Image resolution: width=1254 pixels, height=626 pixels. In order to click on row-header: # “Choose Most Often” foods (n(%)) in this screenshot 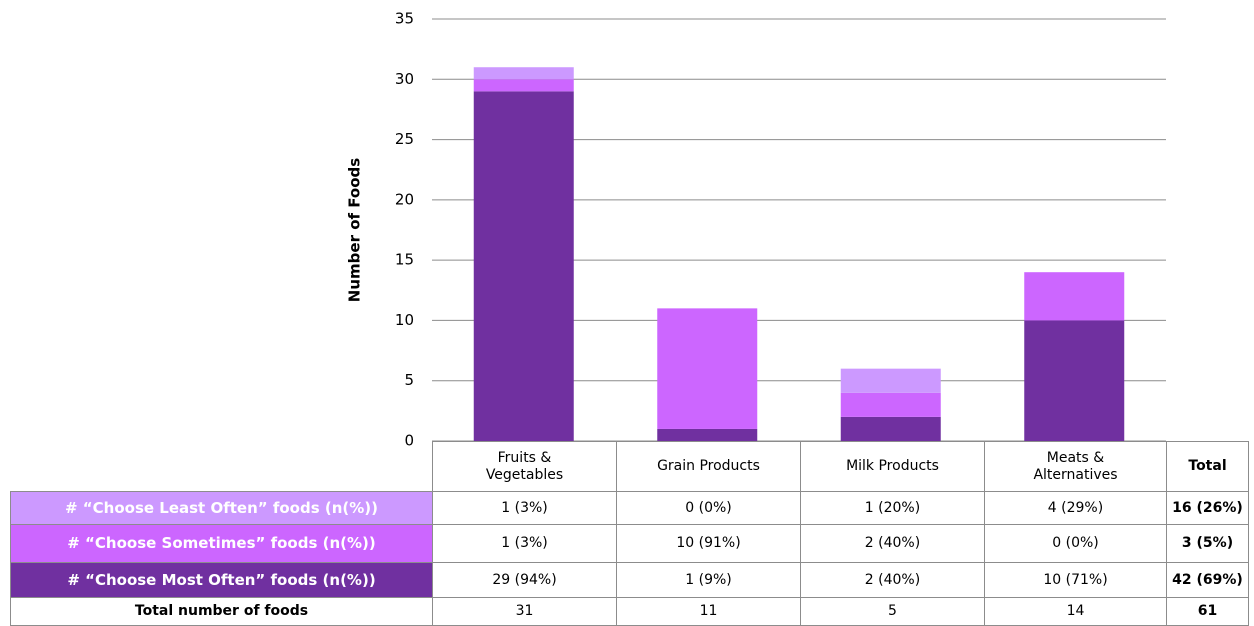, I will do `click(221, 580)`.